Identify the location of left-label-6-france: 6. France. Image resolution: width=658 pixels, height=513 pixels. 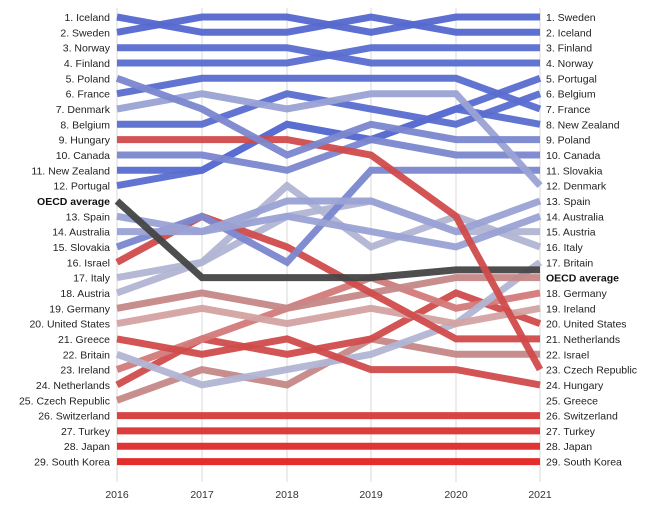
(88, 95).